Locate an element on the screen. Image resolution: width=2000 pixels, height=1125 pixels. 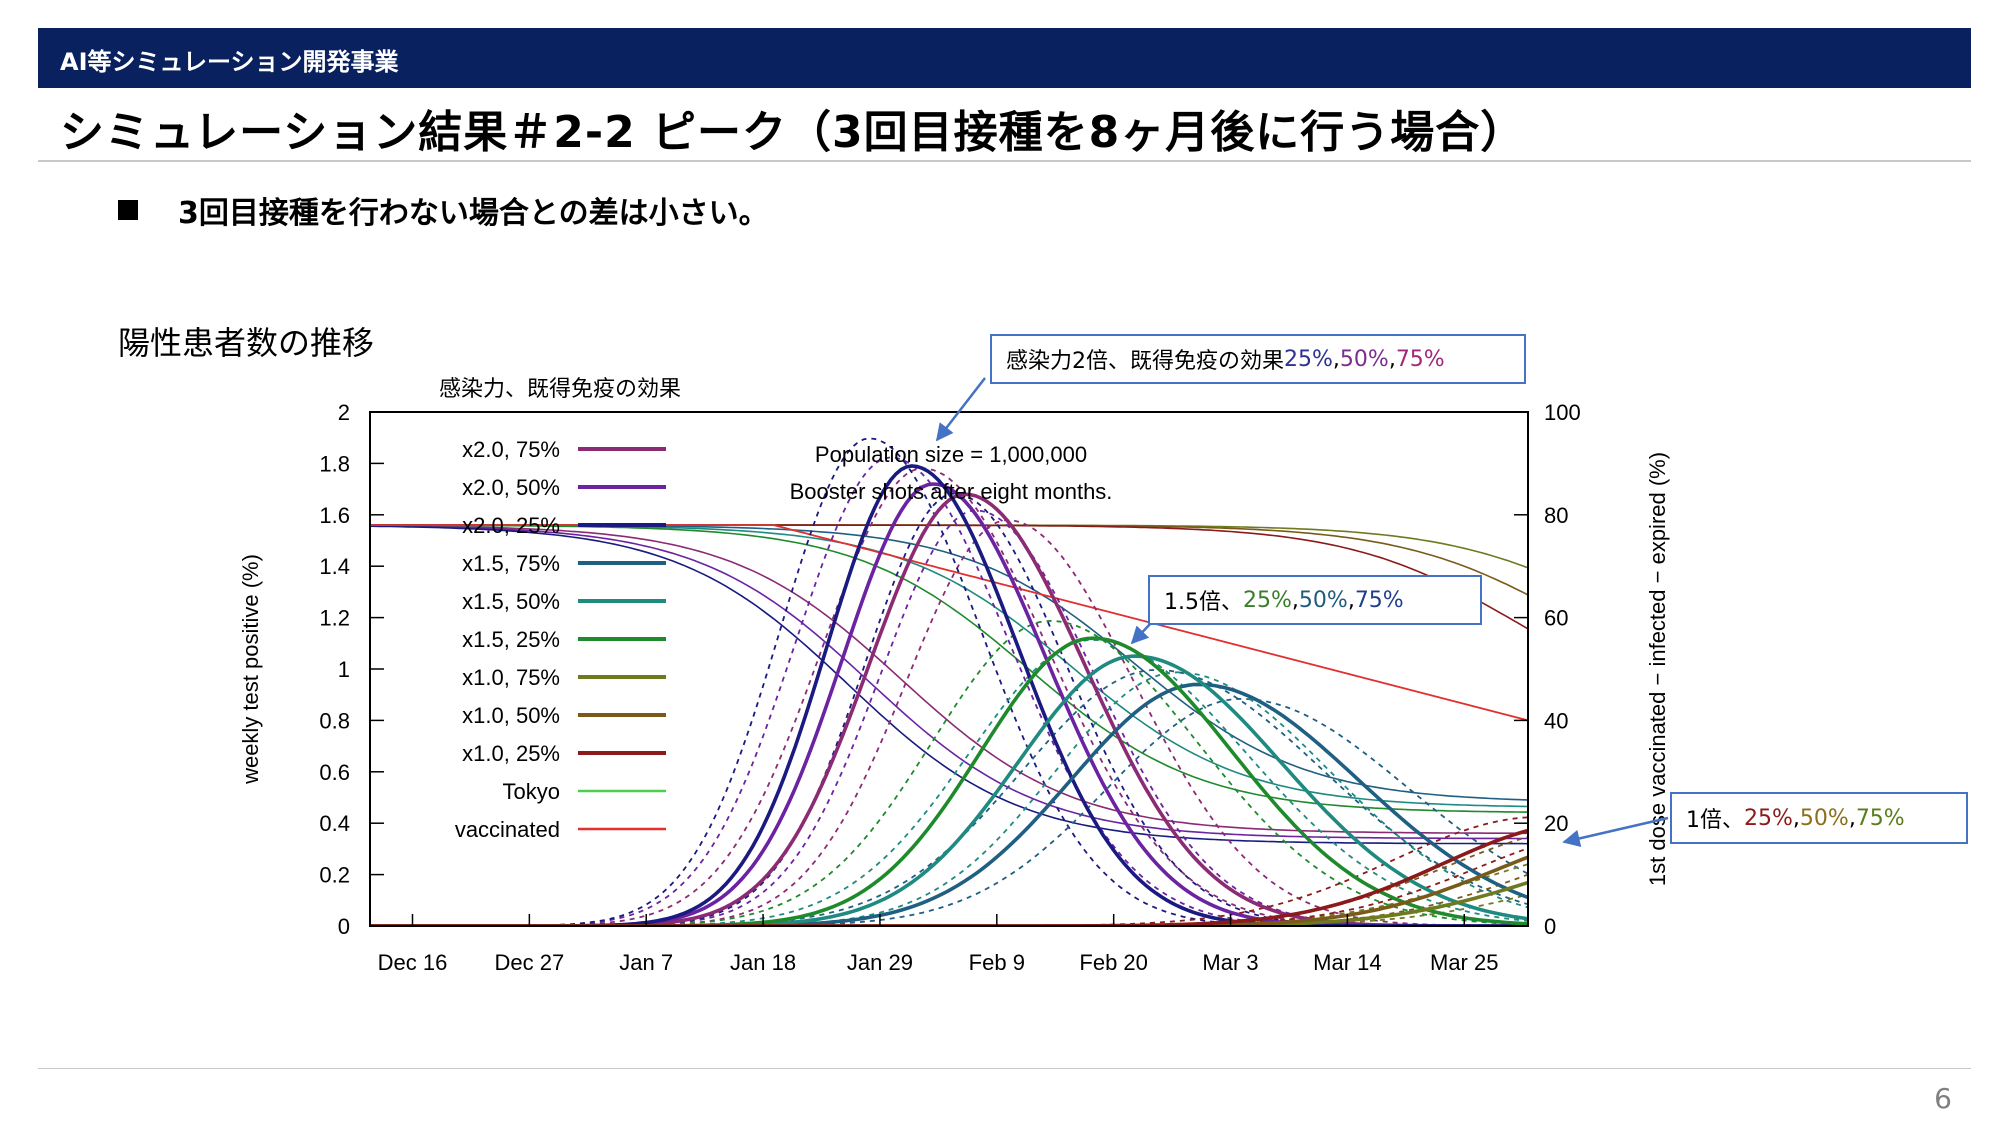
callout-arrow-x20 is located at coordinates (960, 409).